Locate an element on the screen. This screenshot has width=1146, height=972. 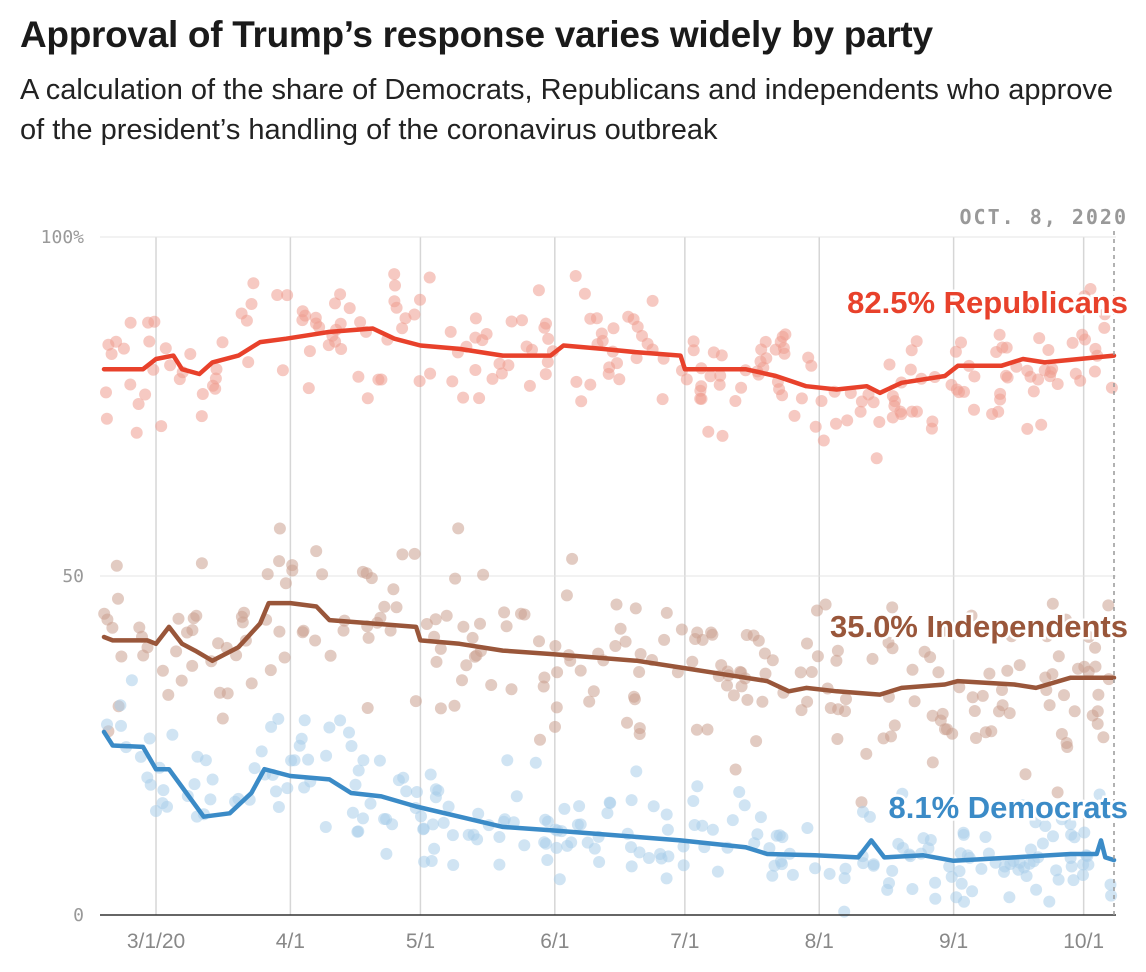
trend-line-democrats is located at coordinates (609, 796).